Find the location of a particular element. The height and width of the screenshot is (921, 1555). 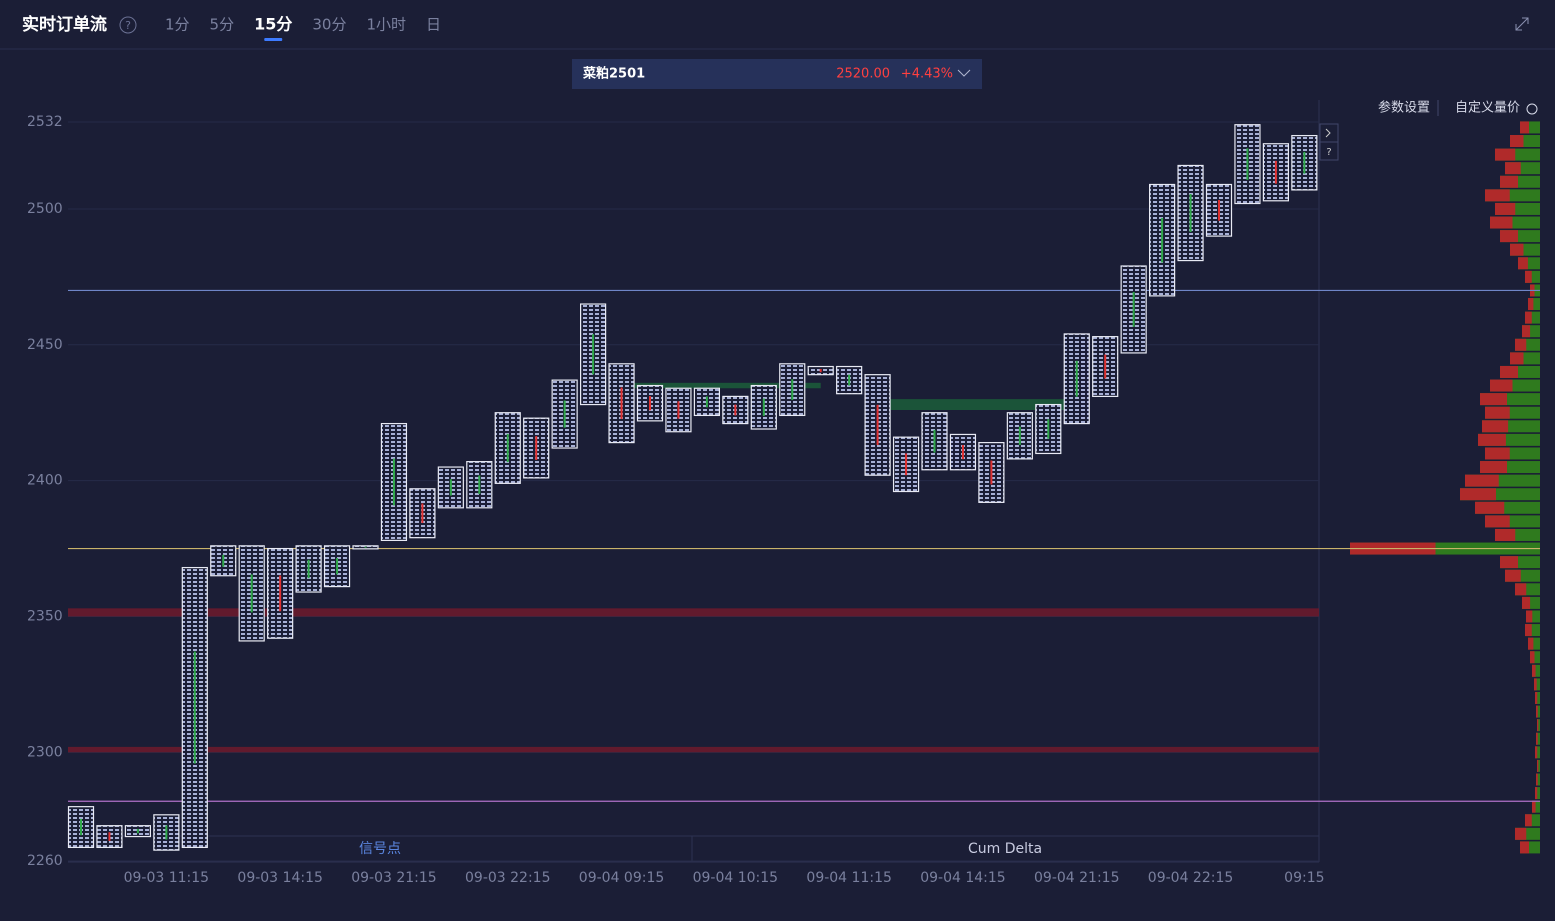

params-button: 参数设置 is located at coordinates (1404, 108).